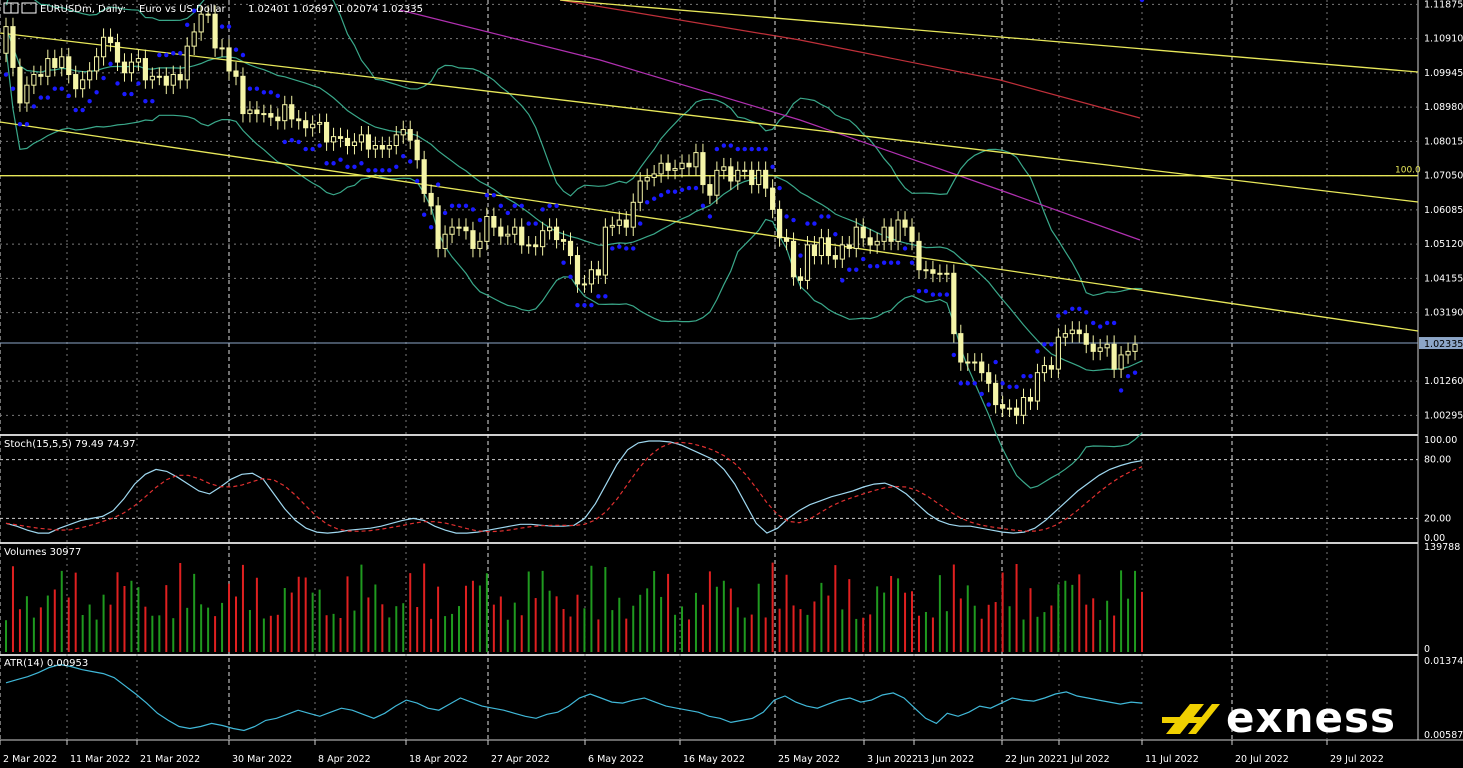 This screenshot has width=1463, height=768. What do you see at coordinates (709, 543) in the screenshot?
I see `pane-separator` at bounding box center [709, 543].